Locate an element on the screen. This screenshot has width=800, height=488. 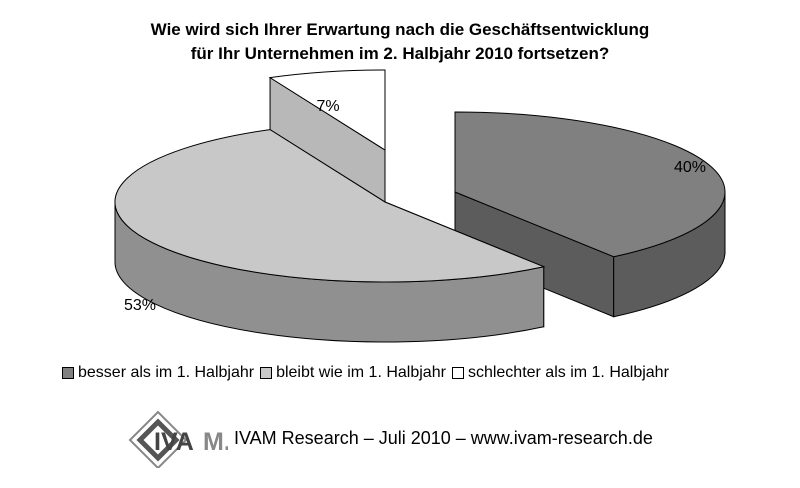
legend-label-schlechter: schlechter als im 1. Halbjahr is located at coordinates (568, 372).